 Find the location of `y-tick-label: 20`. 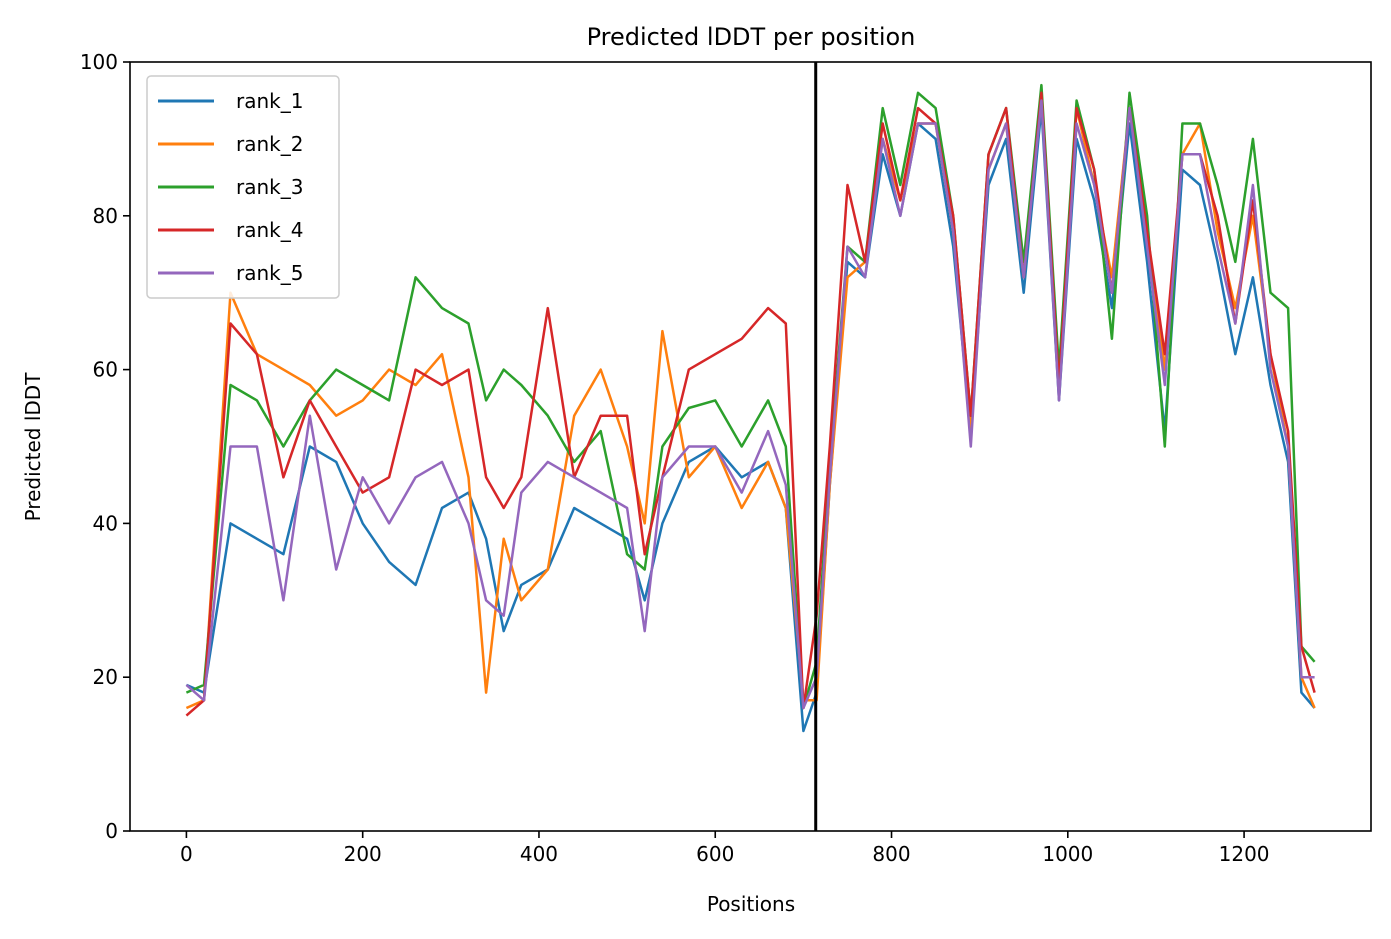

y-tick-label: 20 is located at coordinates (105, 677).